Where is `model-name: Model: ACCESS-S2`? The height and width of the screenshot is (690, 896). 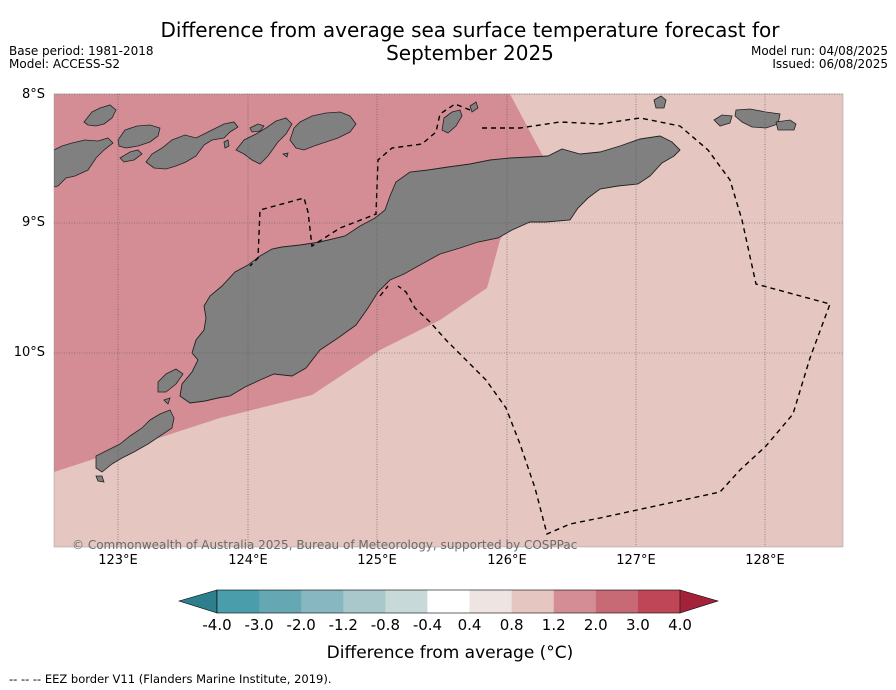
model-name: Model: ACCESS-S2 is located at coordinates (65, 64).